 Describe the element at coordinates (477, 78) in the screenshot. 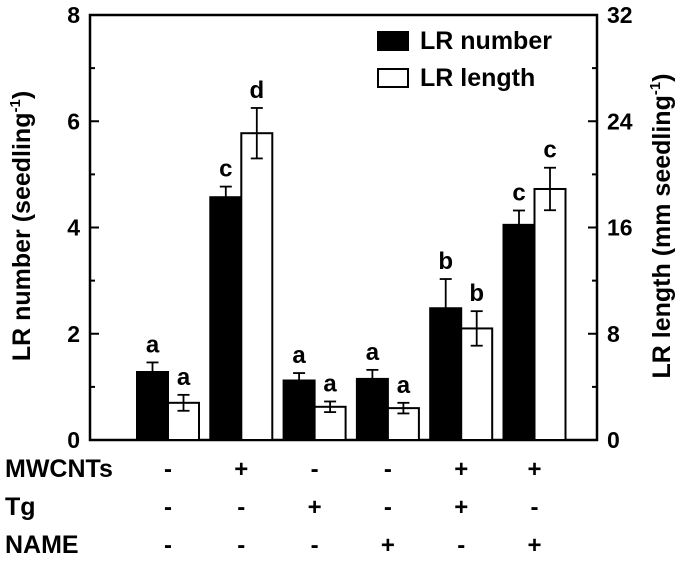

I see `legend-label: LR length` at that location.